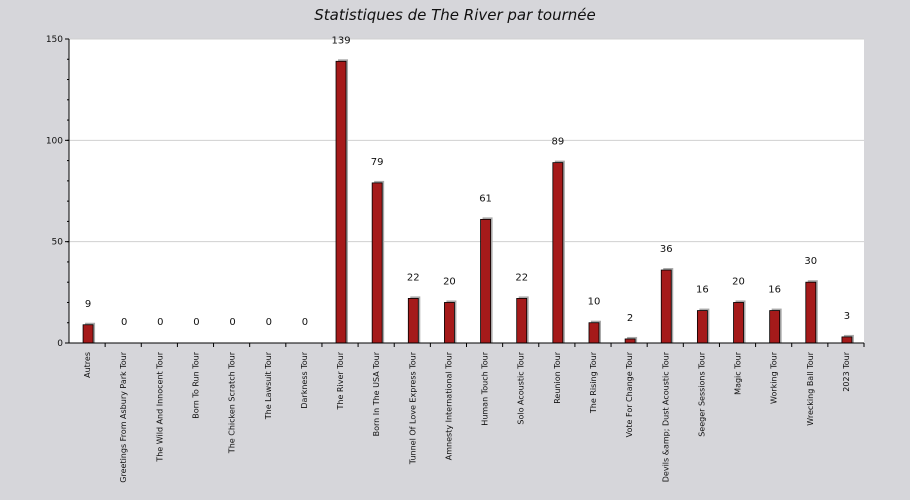 This screenshot has width=910, height=500. What do you see at coordinates (87, 365) in the screenshot?
I see `category-label: Autres` at bounding box center [87, 365].